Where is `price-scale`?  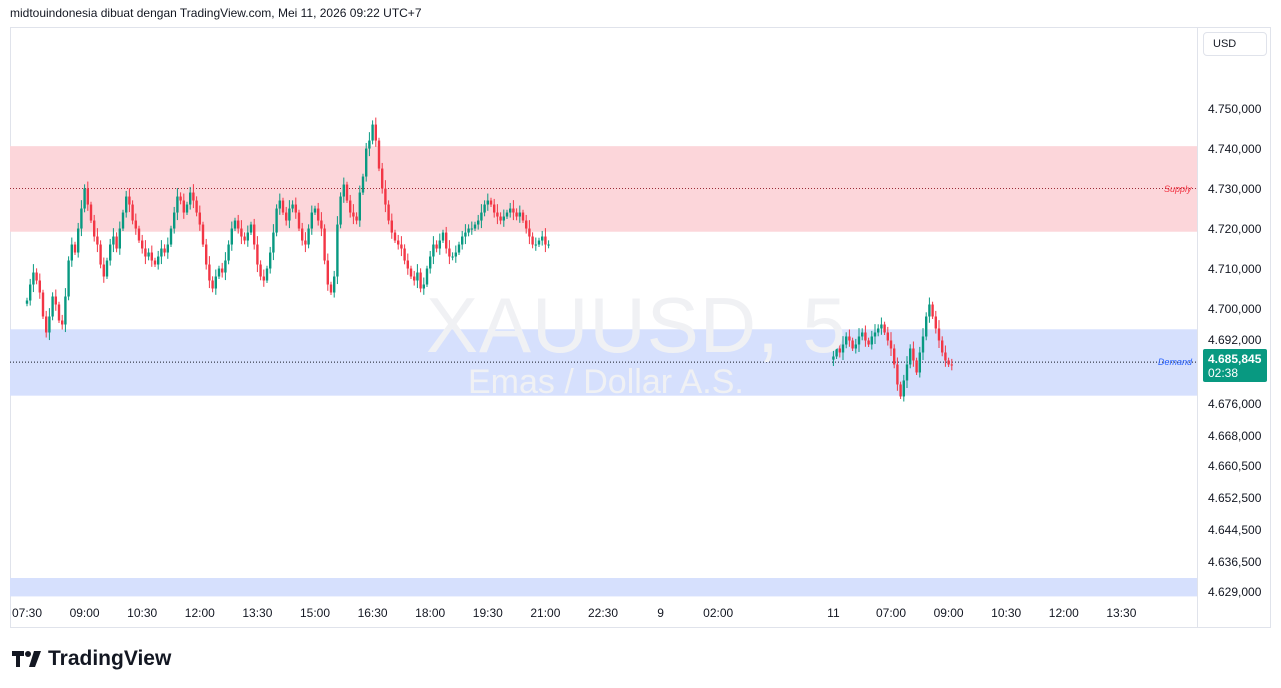
price-scale is located at coordinates (1234, 327).